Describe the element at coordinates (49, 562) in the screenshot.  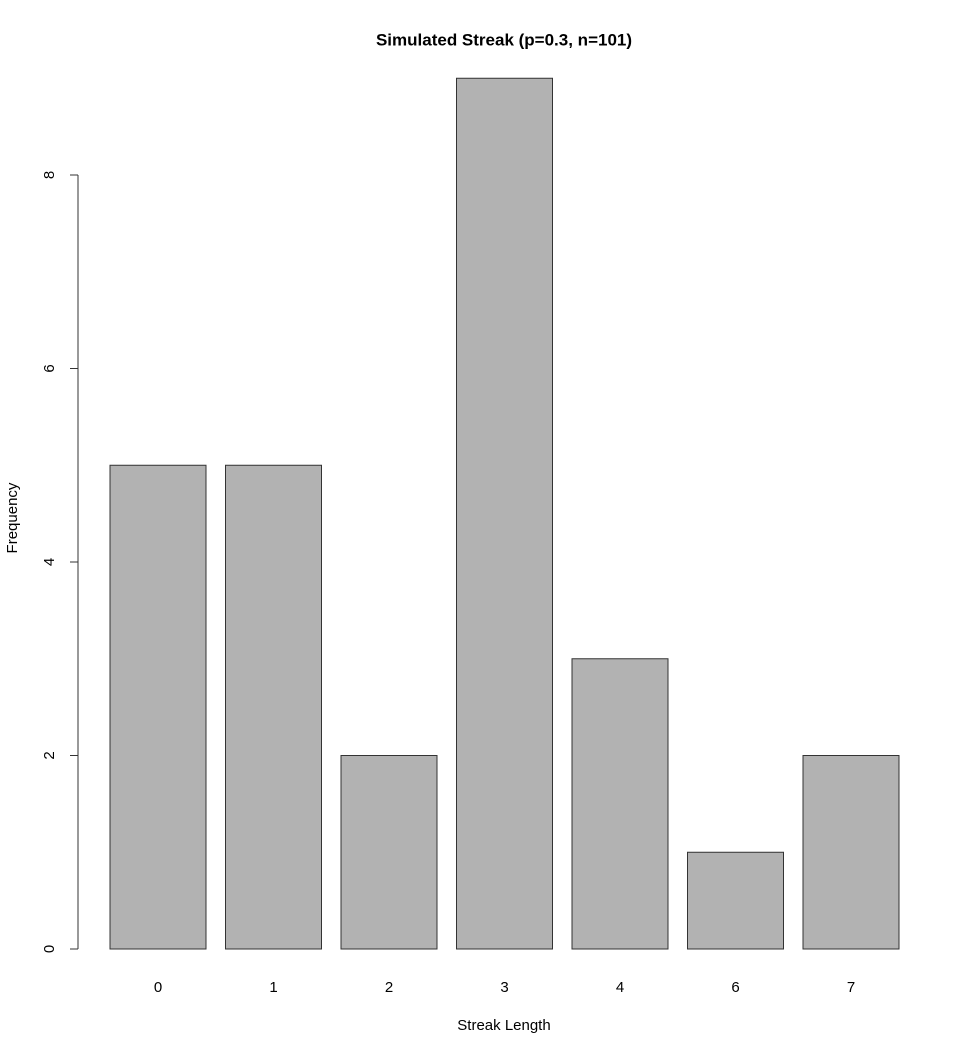
I see `y-tick-label: 4` at that location.